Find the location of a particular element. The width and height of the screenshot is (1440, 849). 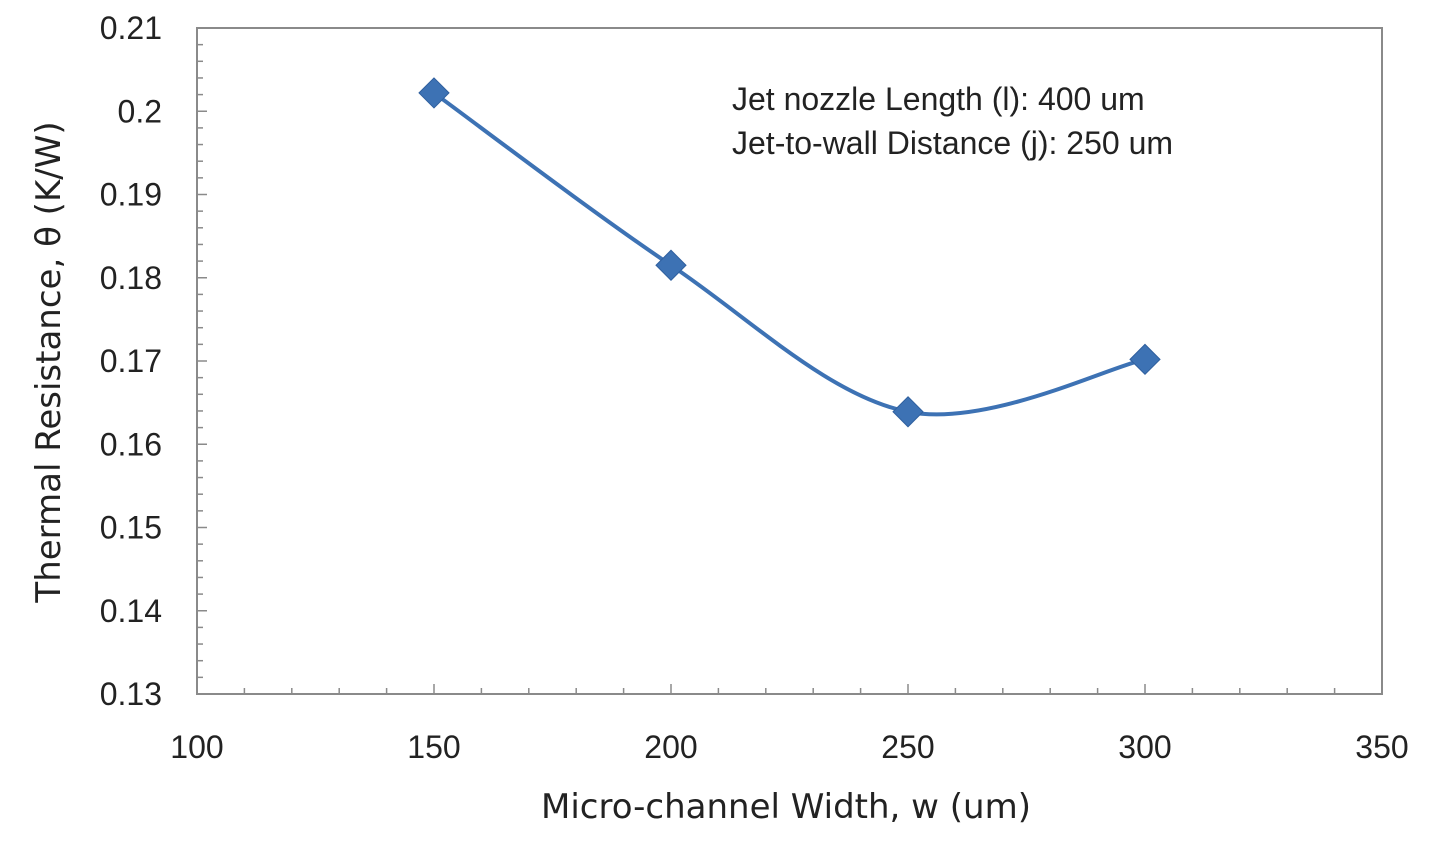

y-tick-label: 0.21 is located at coordinates (131, 28).